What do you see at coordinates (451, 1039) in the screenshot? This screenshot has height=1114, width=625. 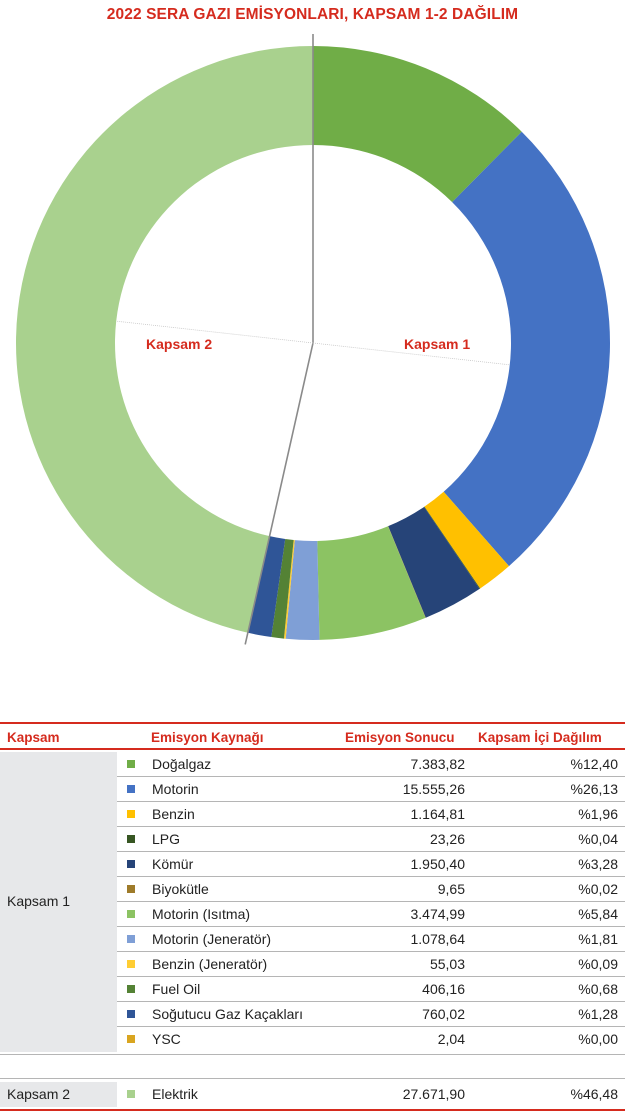 I see `emission-value: 2,04` at bounding box center [451, 1039].